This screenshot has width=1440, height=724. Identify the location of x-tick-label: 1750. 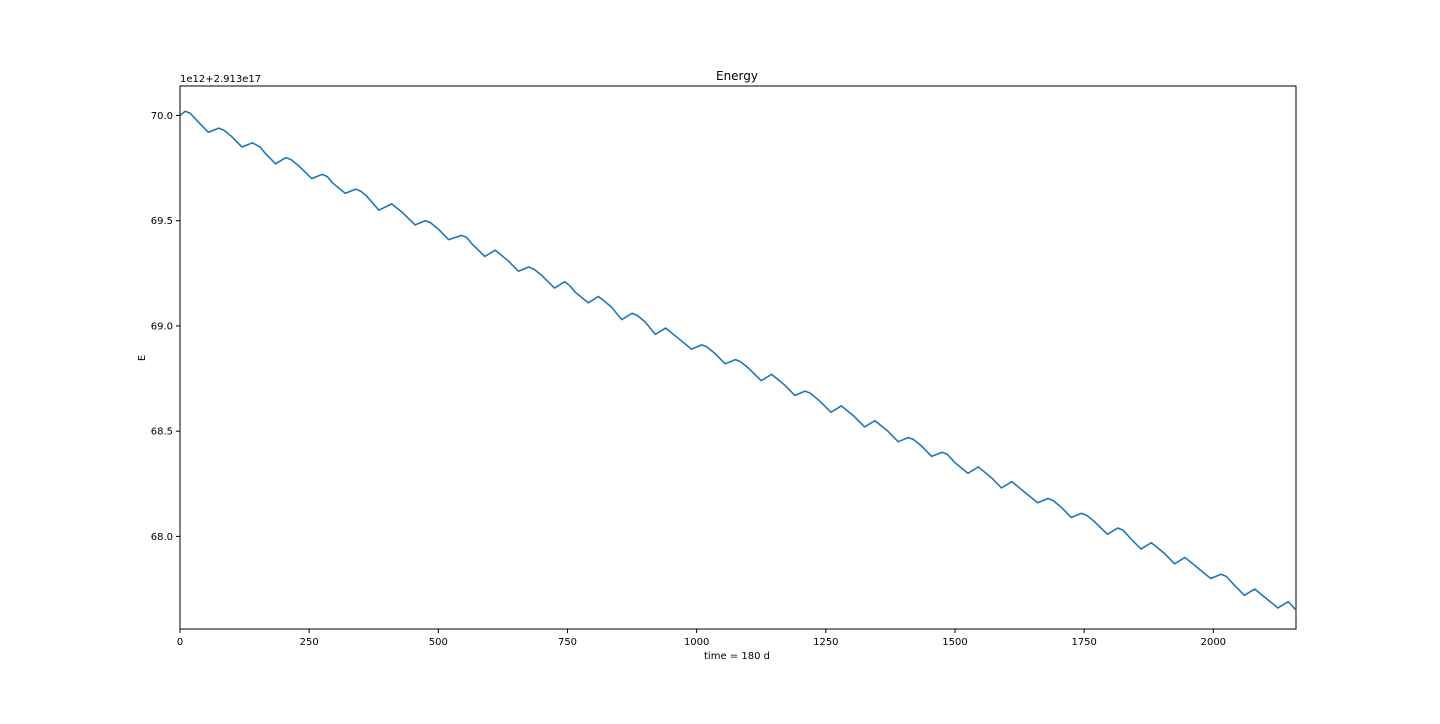
(1083, 642).